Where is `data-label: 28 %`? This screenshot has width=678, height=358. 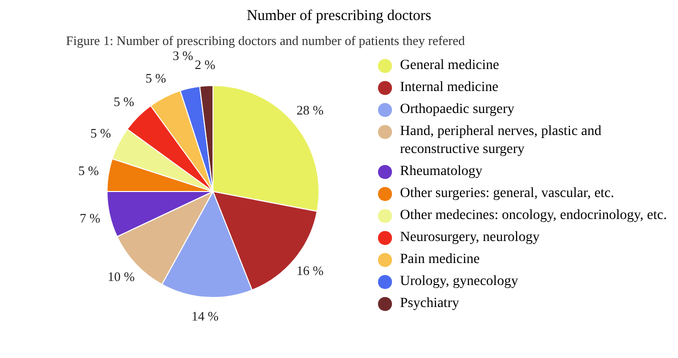 data-label: 28 % is located at coordinates (310, 110).